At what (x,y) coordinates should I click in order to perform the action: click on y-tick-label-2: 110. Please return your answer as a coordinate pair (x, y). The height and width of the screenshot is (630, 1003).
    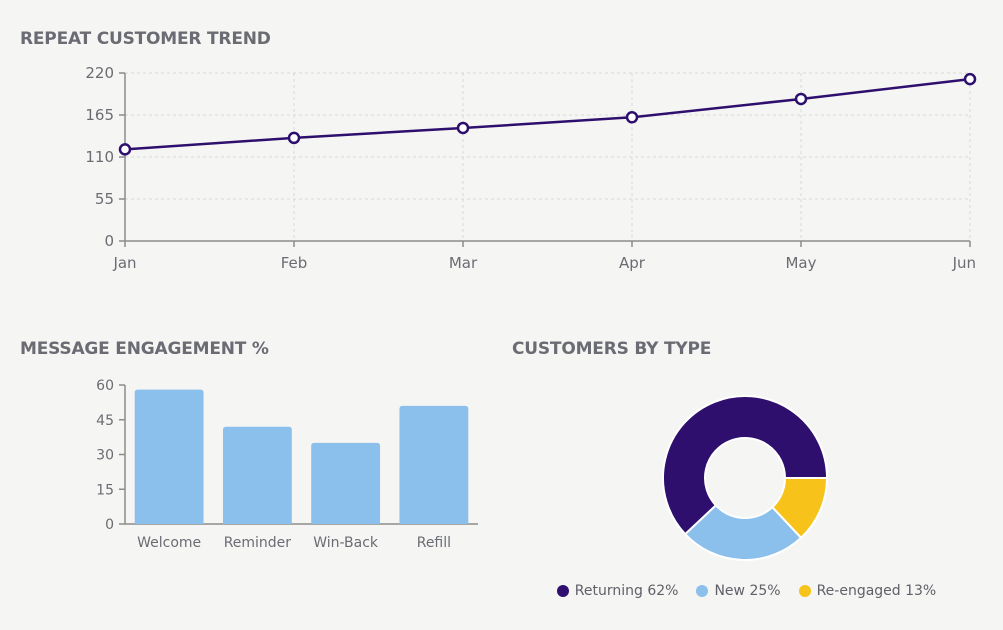
    Looking at the image, I should click on (99, 157).